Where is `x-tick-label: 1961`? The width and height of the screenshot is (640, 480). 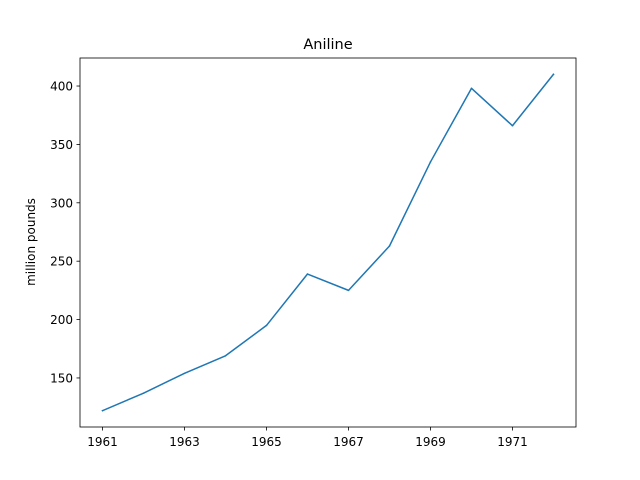 x-tick-label: 1961 is located at coordinates (102, 442).